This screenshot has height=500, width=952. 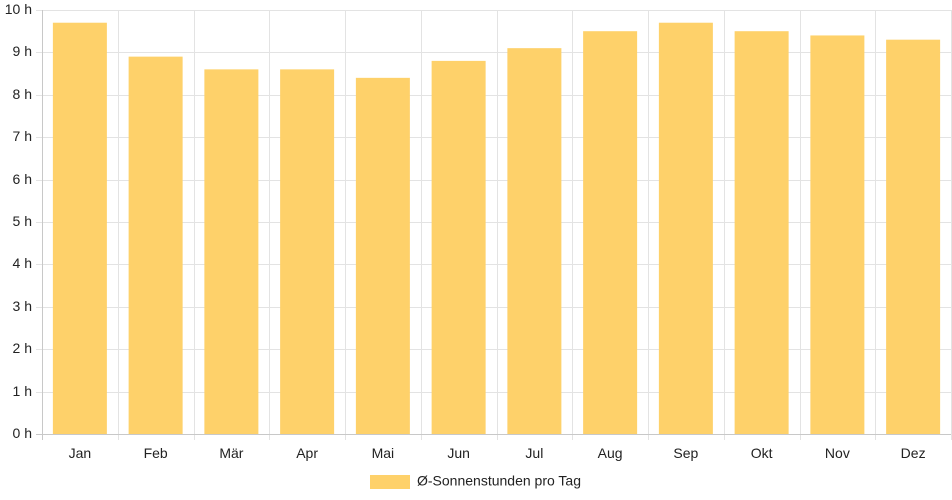 I want to click on y-tick-label: 4 h, so click(x=22, y=263).